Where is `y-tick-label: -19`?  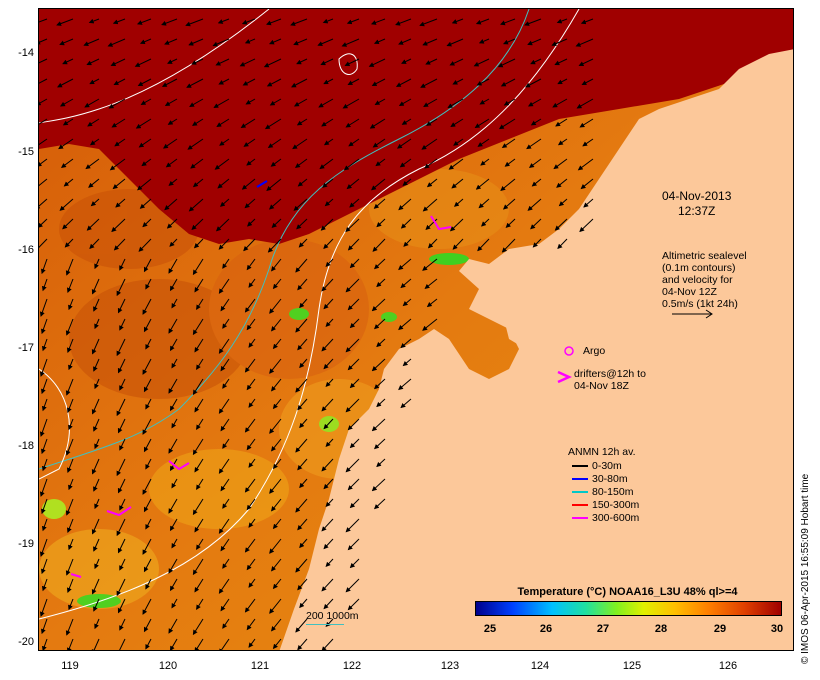
y-tick-label: -19 is located at coordinates (26, 544).